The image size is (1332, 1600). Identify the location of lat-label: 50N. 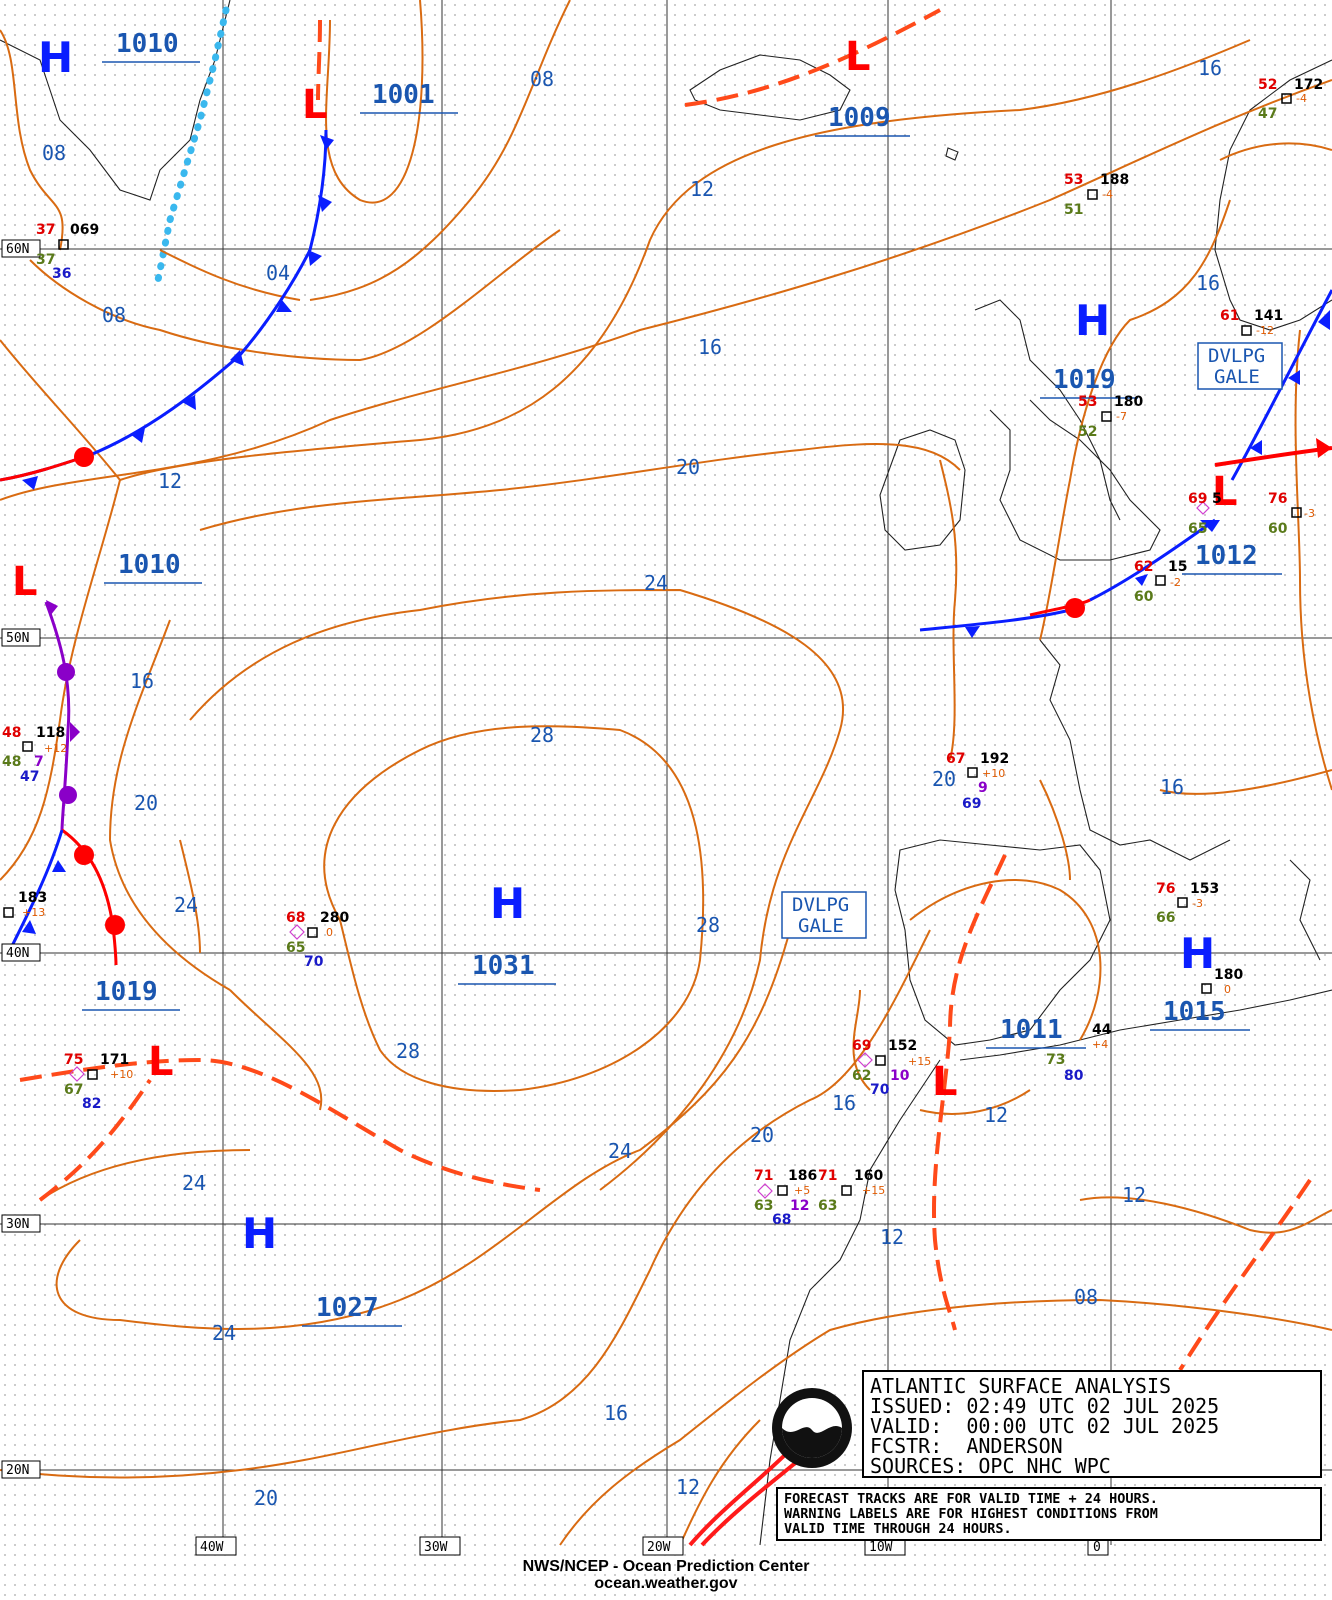
(17, 638).